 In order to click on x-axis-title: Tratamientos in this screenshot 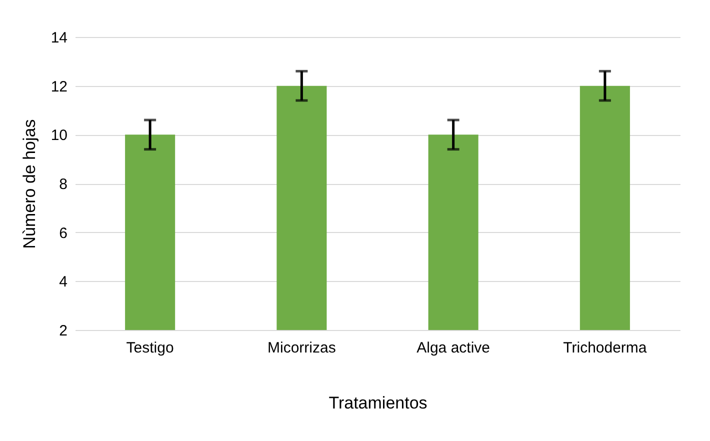, I will do `click(378, 403)`.